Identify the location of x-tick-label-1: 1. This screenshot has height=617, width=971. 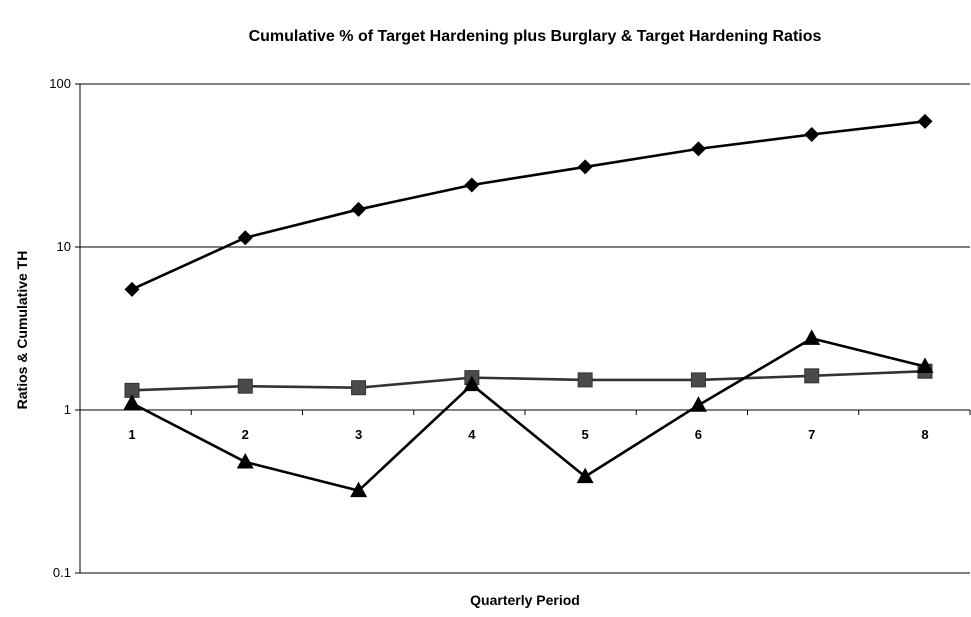
(131, 434).